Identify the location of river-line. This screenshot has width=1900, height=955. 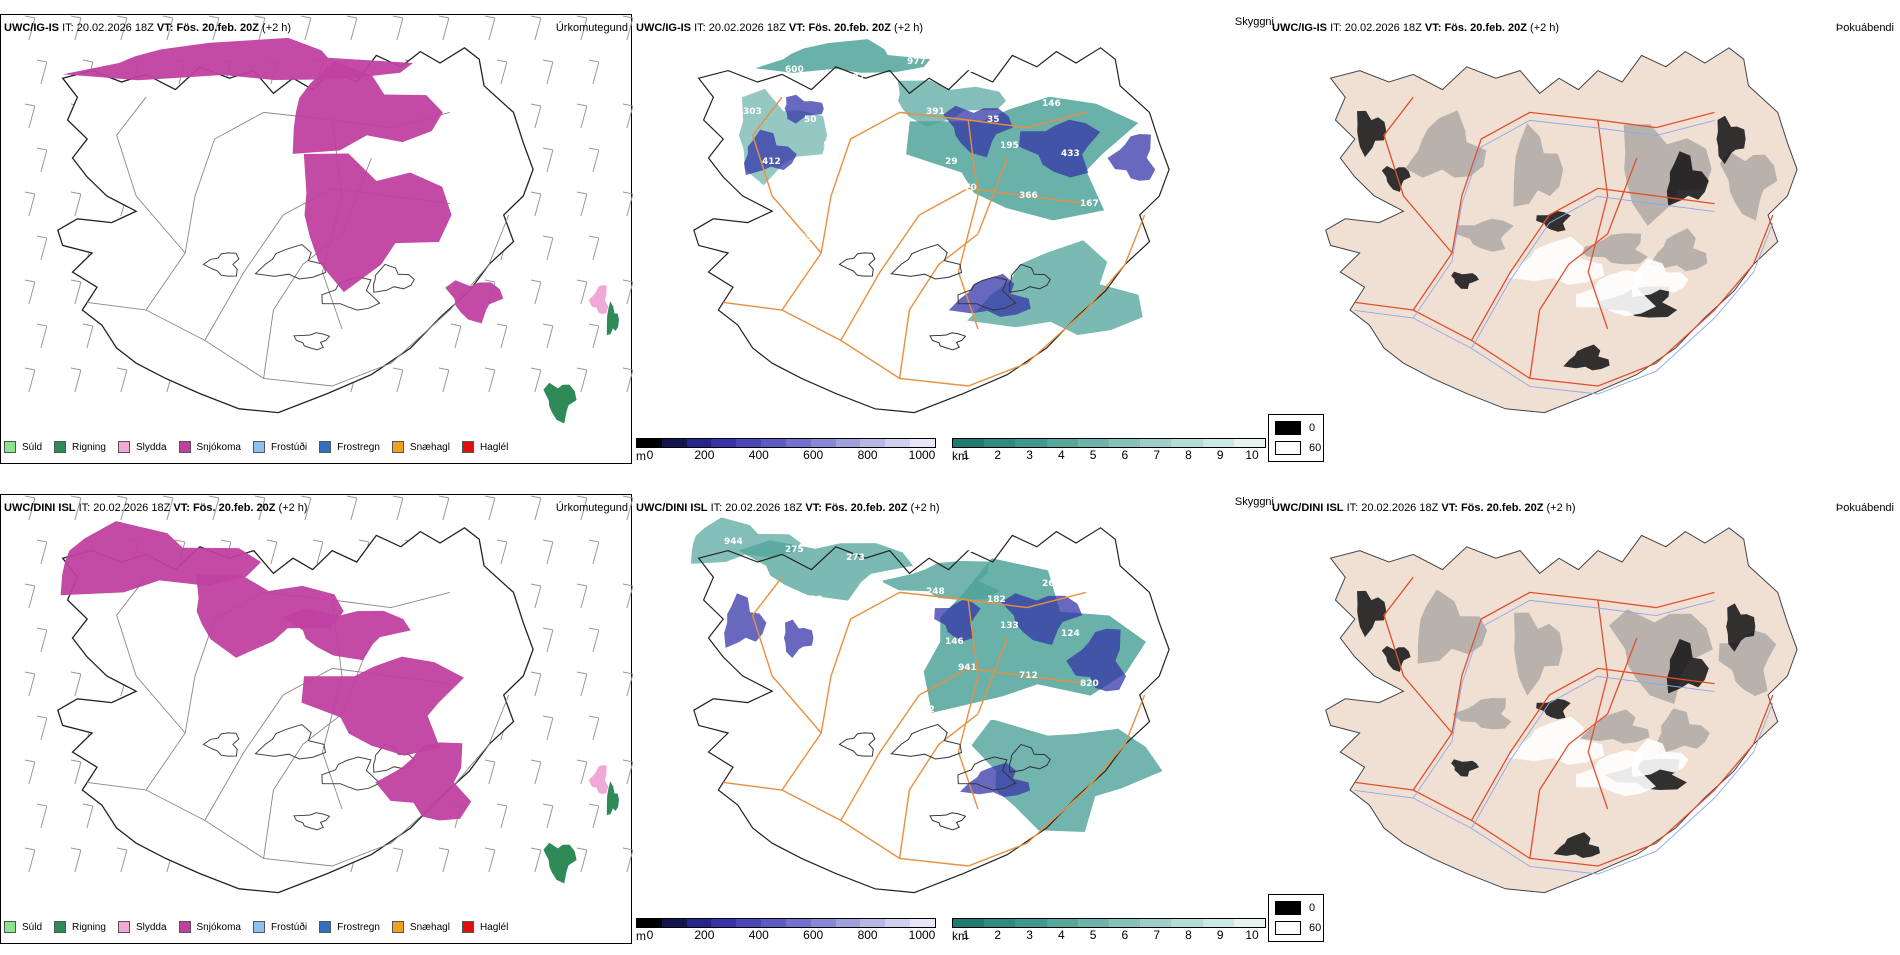
(1564, 308).